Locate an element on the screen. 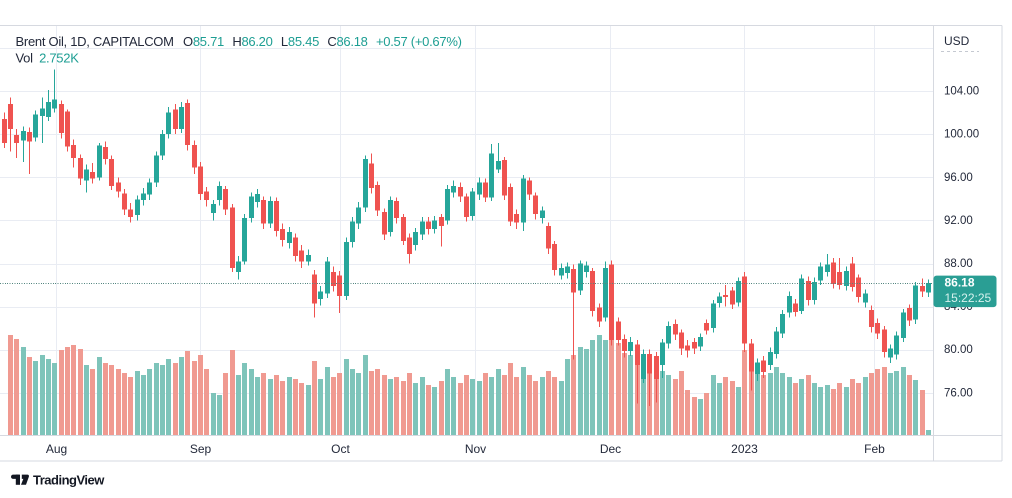 This screenshot has height=498, width=1012. svg-text: TradingView is located at coordinates (69, 480).